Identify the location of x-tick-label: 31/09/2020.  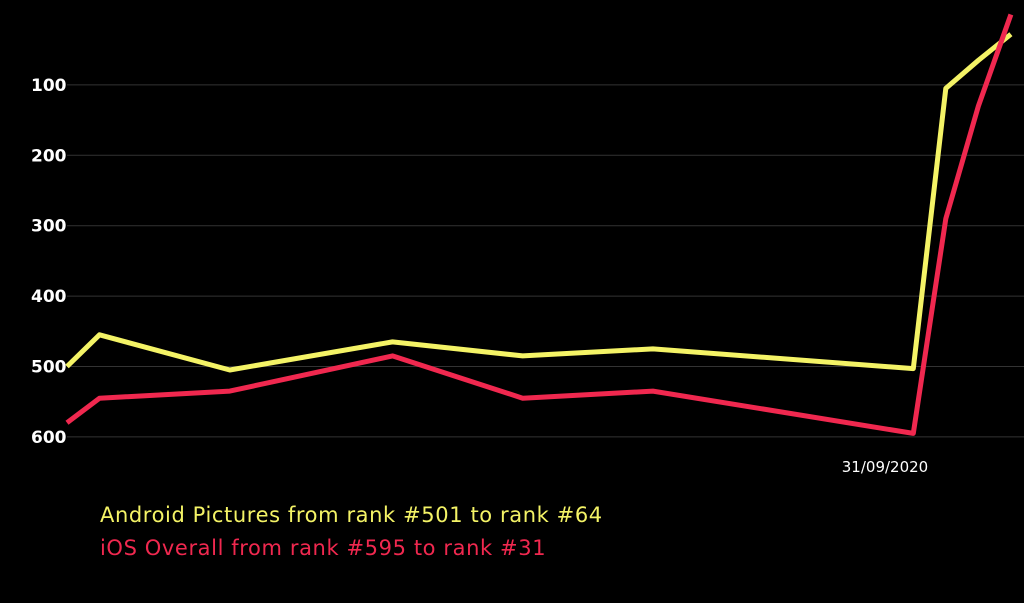
(885, 467).